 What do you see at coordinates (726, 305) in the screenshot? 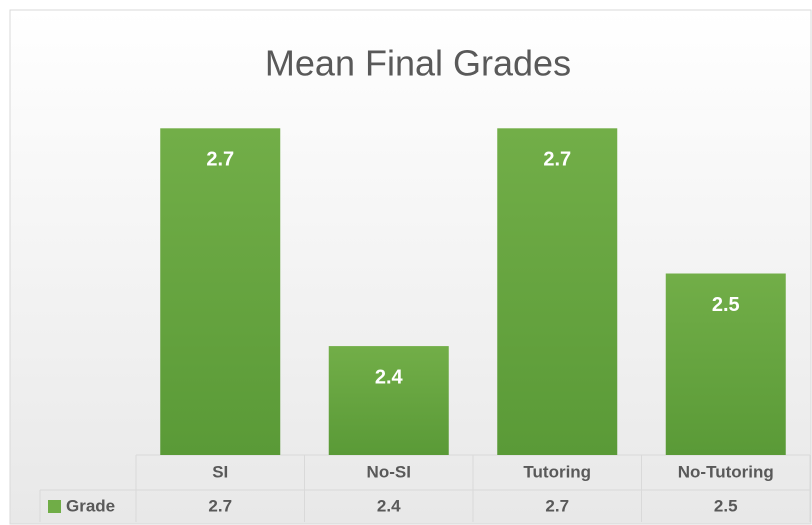
I see `data-label: 2.5` at bounding box center [726, 305].